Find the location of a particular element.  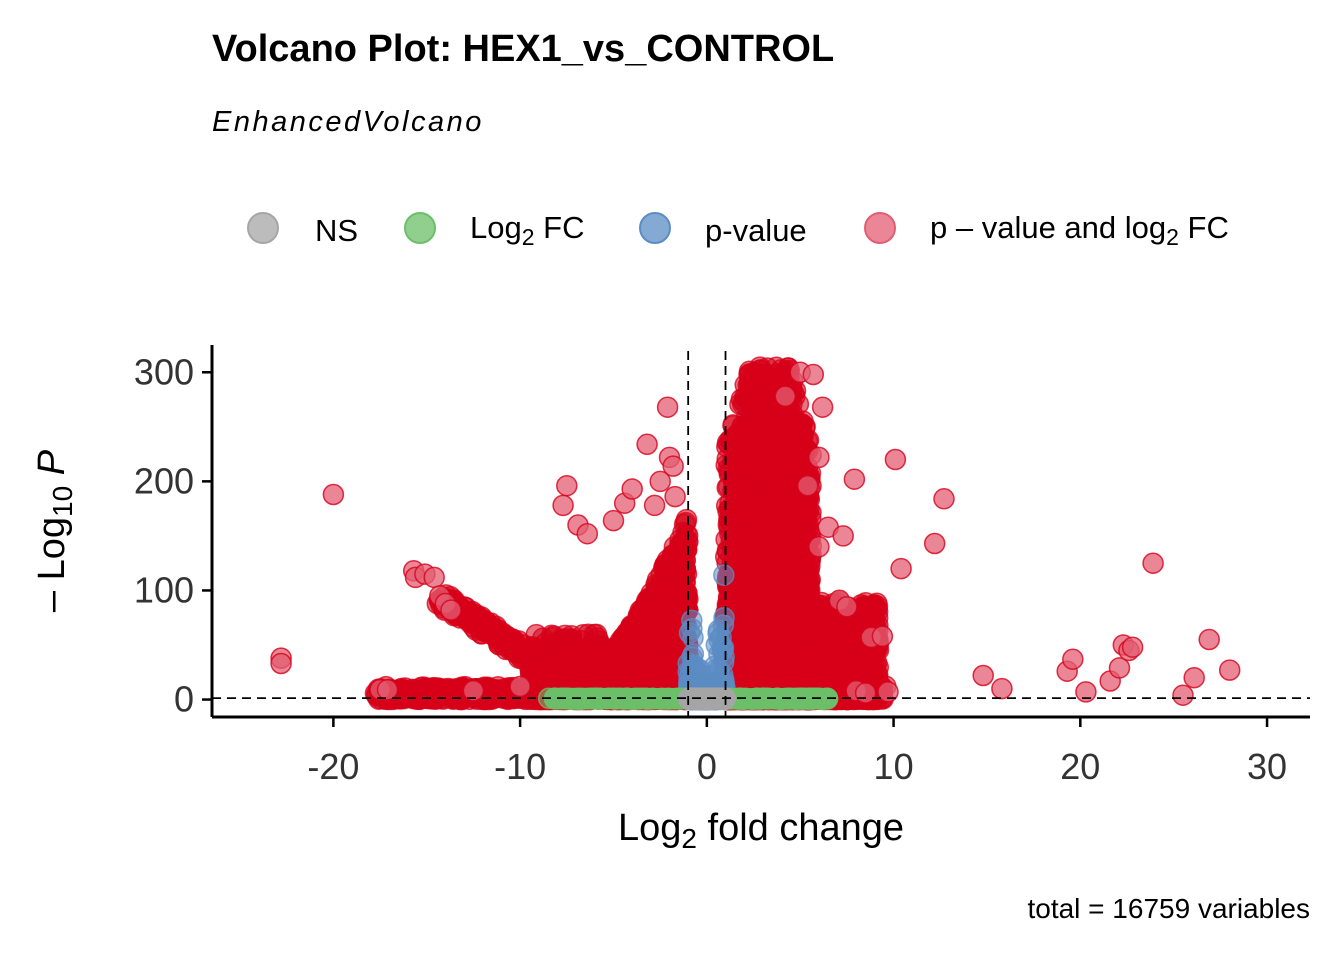

legend-label: p-value is located at coordinates (756, 230).